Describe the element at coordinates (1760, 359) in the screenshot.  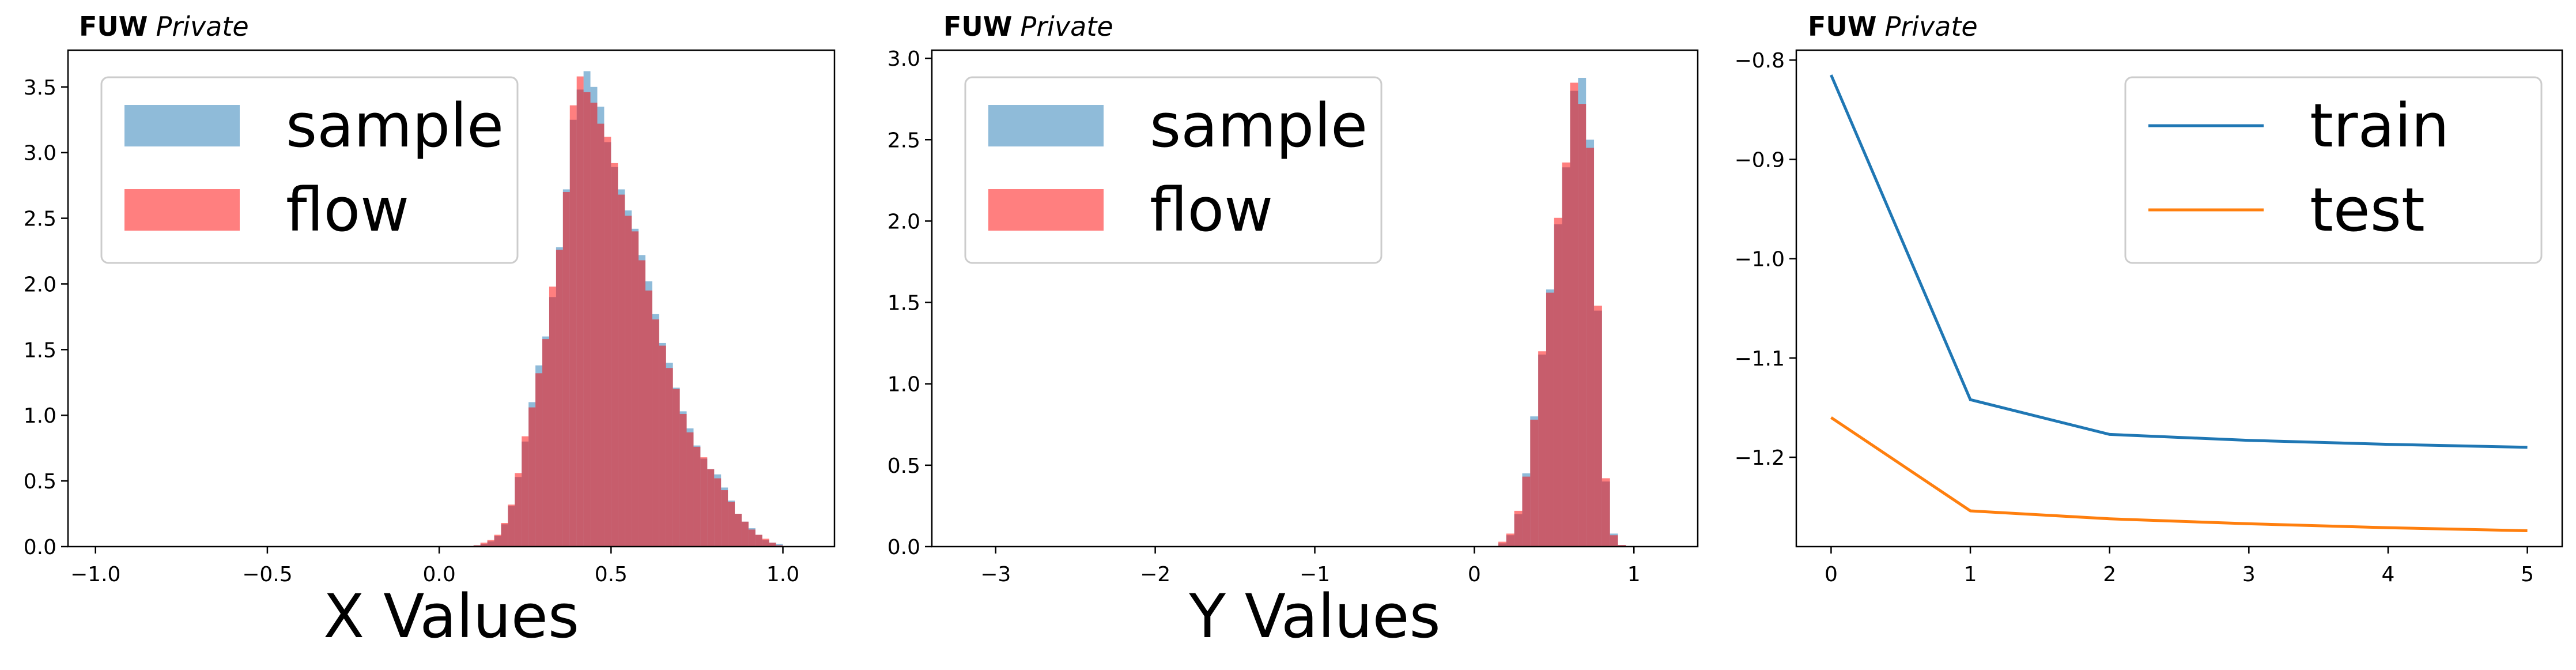
I see `y-tick-label: −1.1` at that location.